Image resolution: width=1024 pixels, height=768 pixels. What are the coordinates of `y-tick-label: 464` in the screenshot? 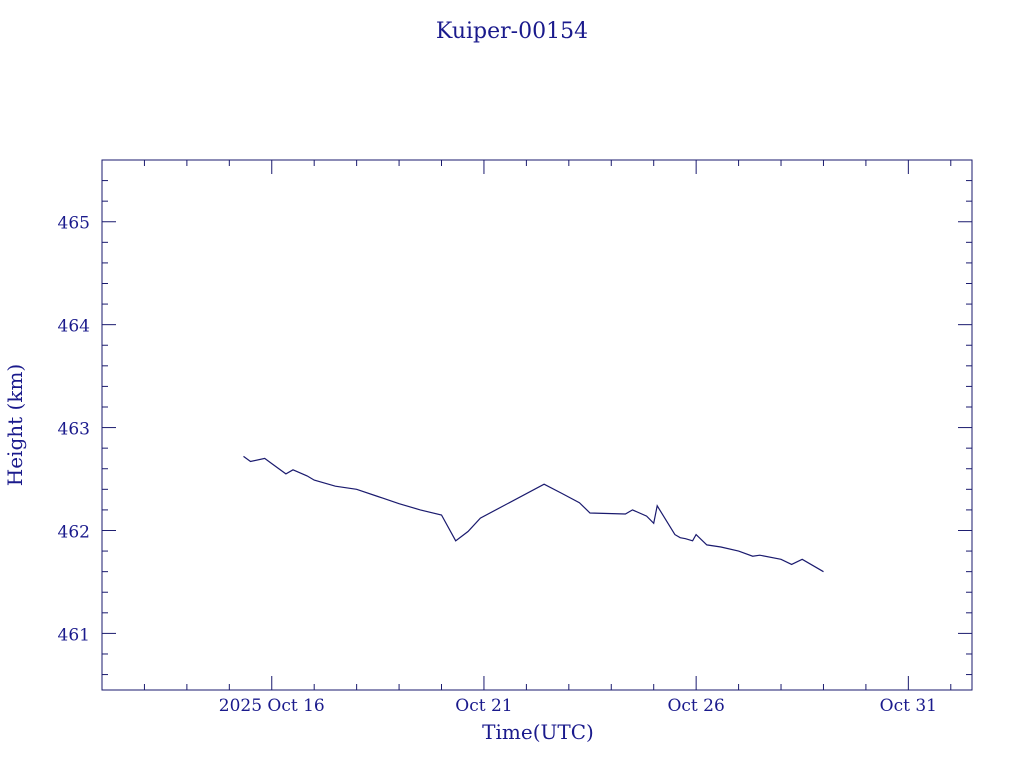 It's located at (74, 327).